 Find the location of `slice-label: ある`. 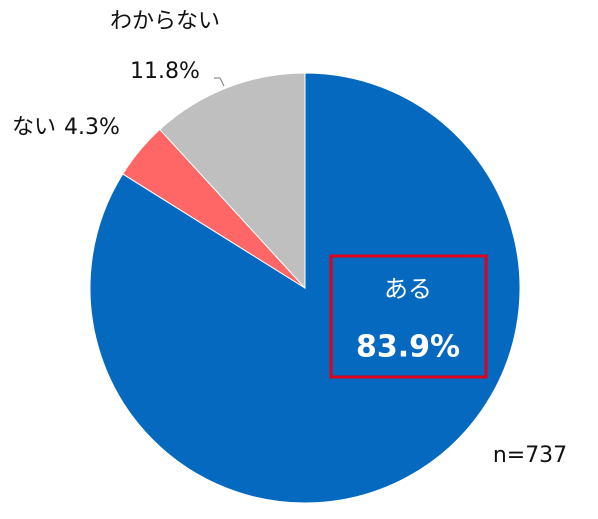

slice-label: ある is located at coordinates (408, 289).